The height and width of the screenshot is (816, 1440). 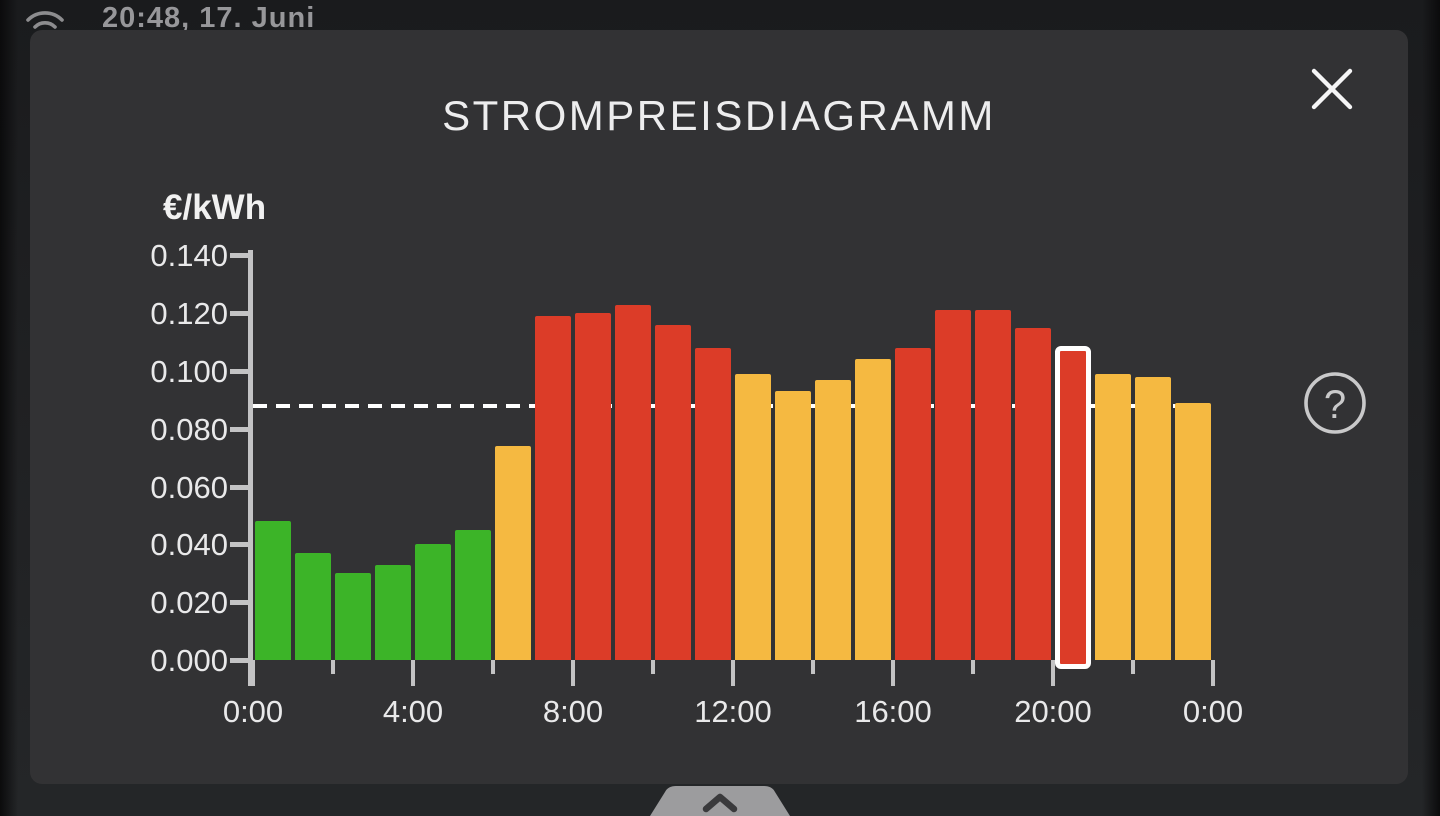 I want to click on y-tick-label: 0.100, so click(x=189, y=371).